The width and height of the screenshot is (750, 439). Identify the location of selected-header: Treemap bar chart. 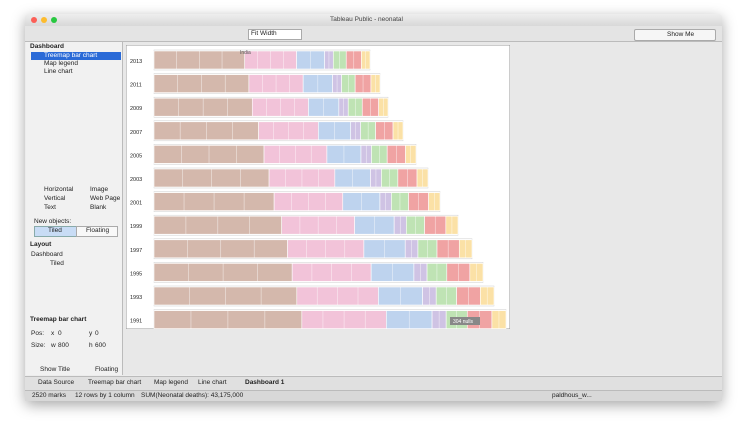
(58, 319).